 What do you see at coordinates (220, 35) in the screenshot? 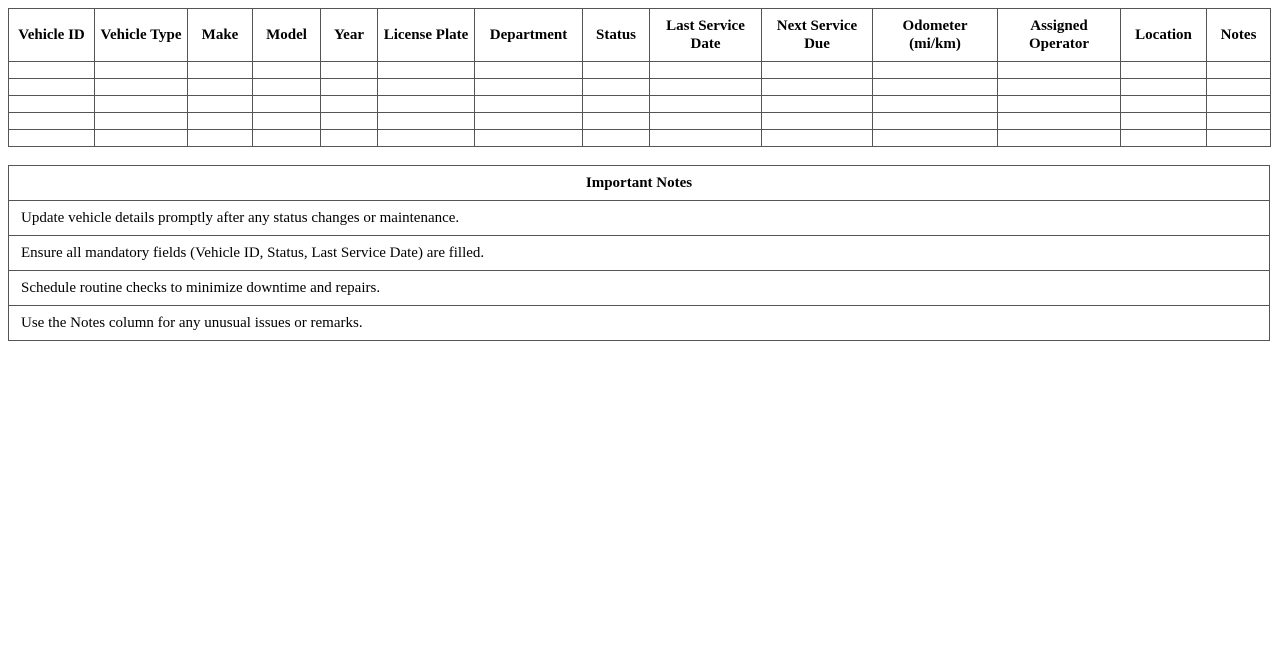
I see `column-header: Make` at bounding box center [220, 35].